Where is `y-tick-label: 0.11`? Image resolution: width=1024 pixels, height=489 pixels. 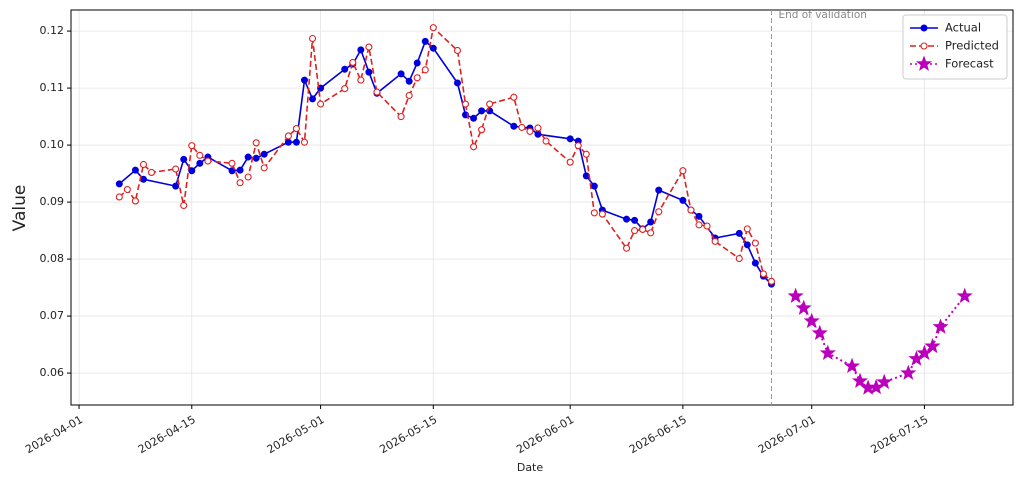 y-tick-label: 0.11 is located at coordinates (52, 87).